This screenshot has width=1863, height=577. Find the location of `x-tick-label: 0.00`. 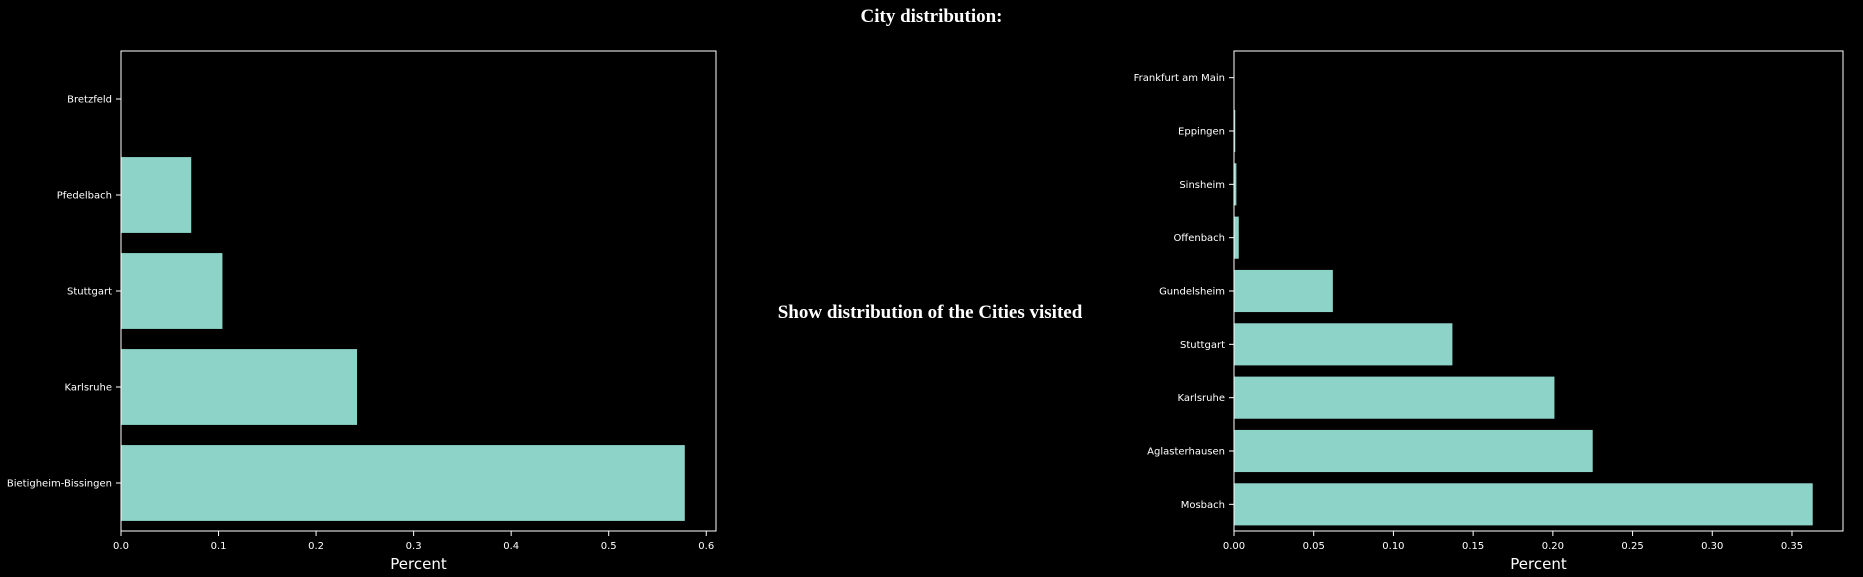

x-tick-label: 0.00 is located at coordinates (1234, 546).